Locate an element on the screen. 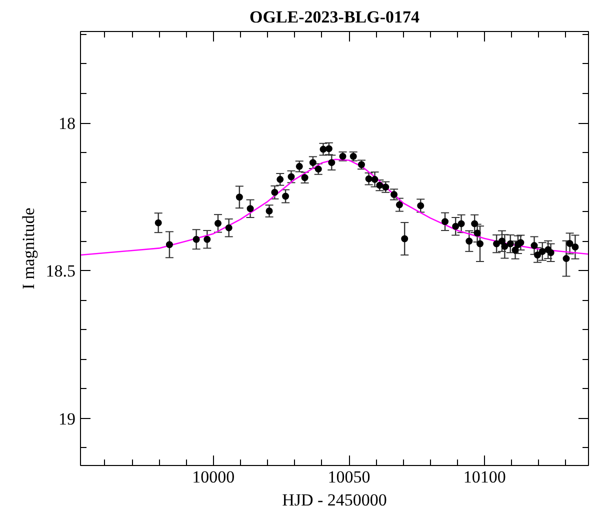 This screenshot has width=600, height=512. x-axis-title: HJD - 2450000 is located at coordinates (334, 500).